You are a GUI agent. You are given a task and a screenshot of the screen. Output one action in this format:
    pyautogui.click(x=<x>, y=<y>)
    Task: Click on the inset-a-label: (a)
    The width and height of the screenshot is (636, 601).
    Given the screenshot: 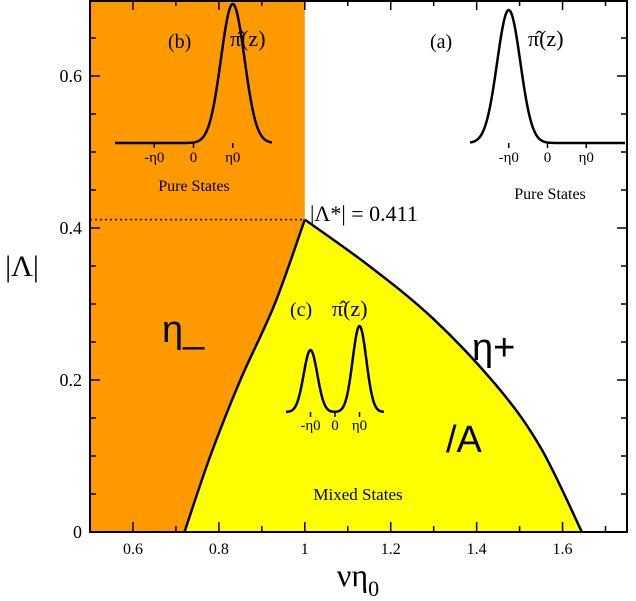 What is the action you would take?
    pyautogui.click(x=441, y=42)
    